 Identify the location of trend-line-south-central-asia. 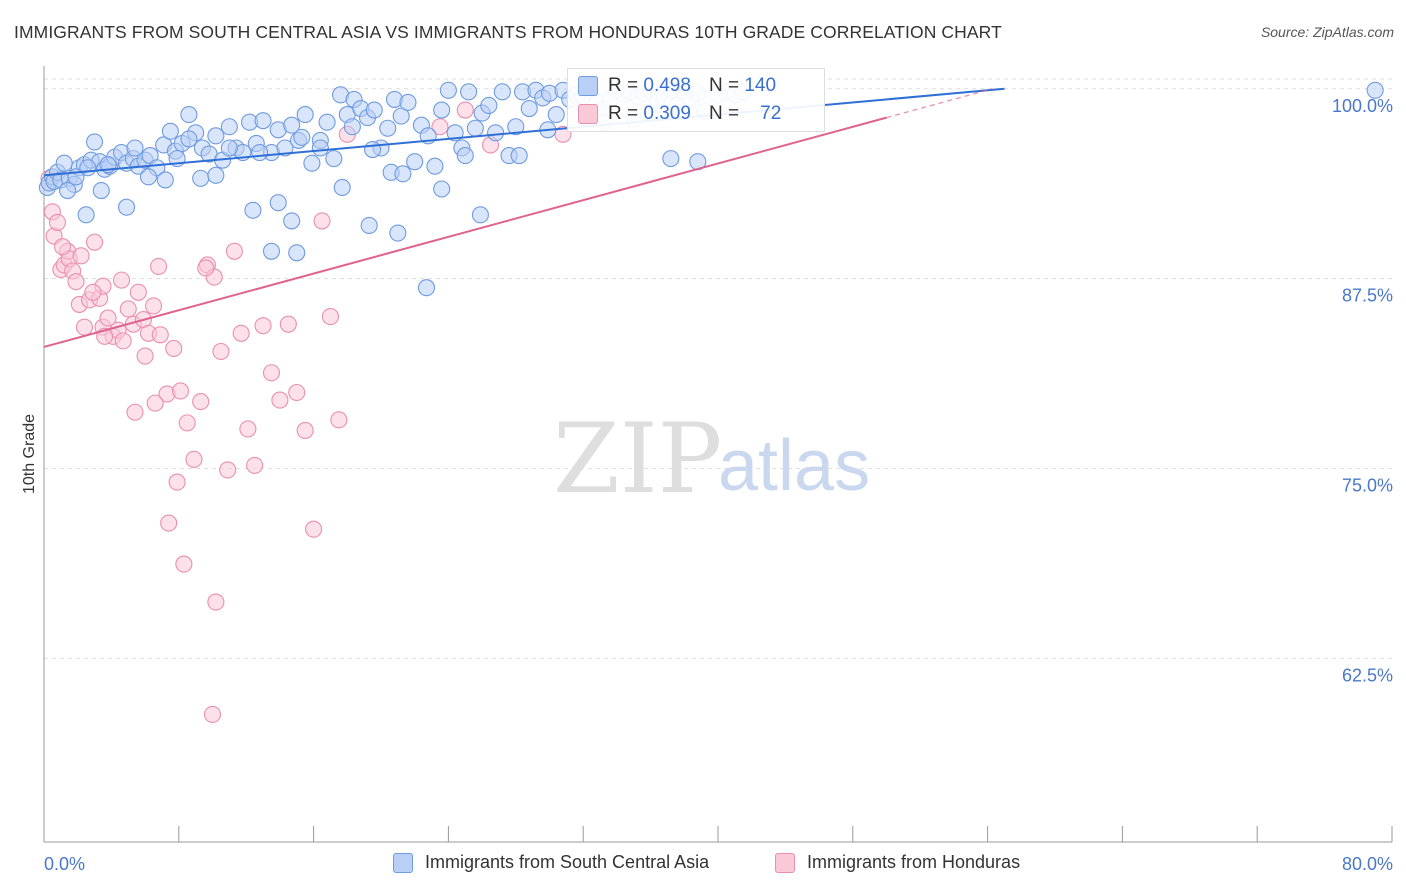
(524, 132).